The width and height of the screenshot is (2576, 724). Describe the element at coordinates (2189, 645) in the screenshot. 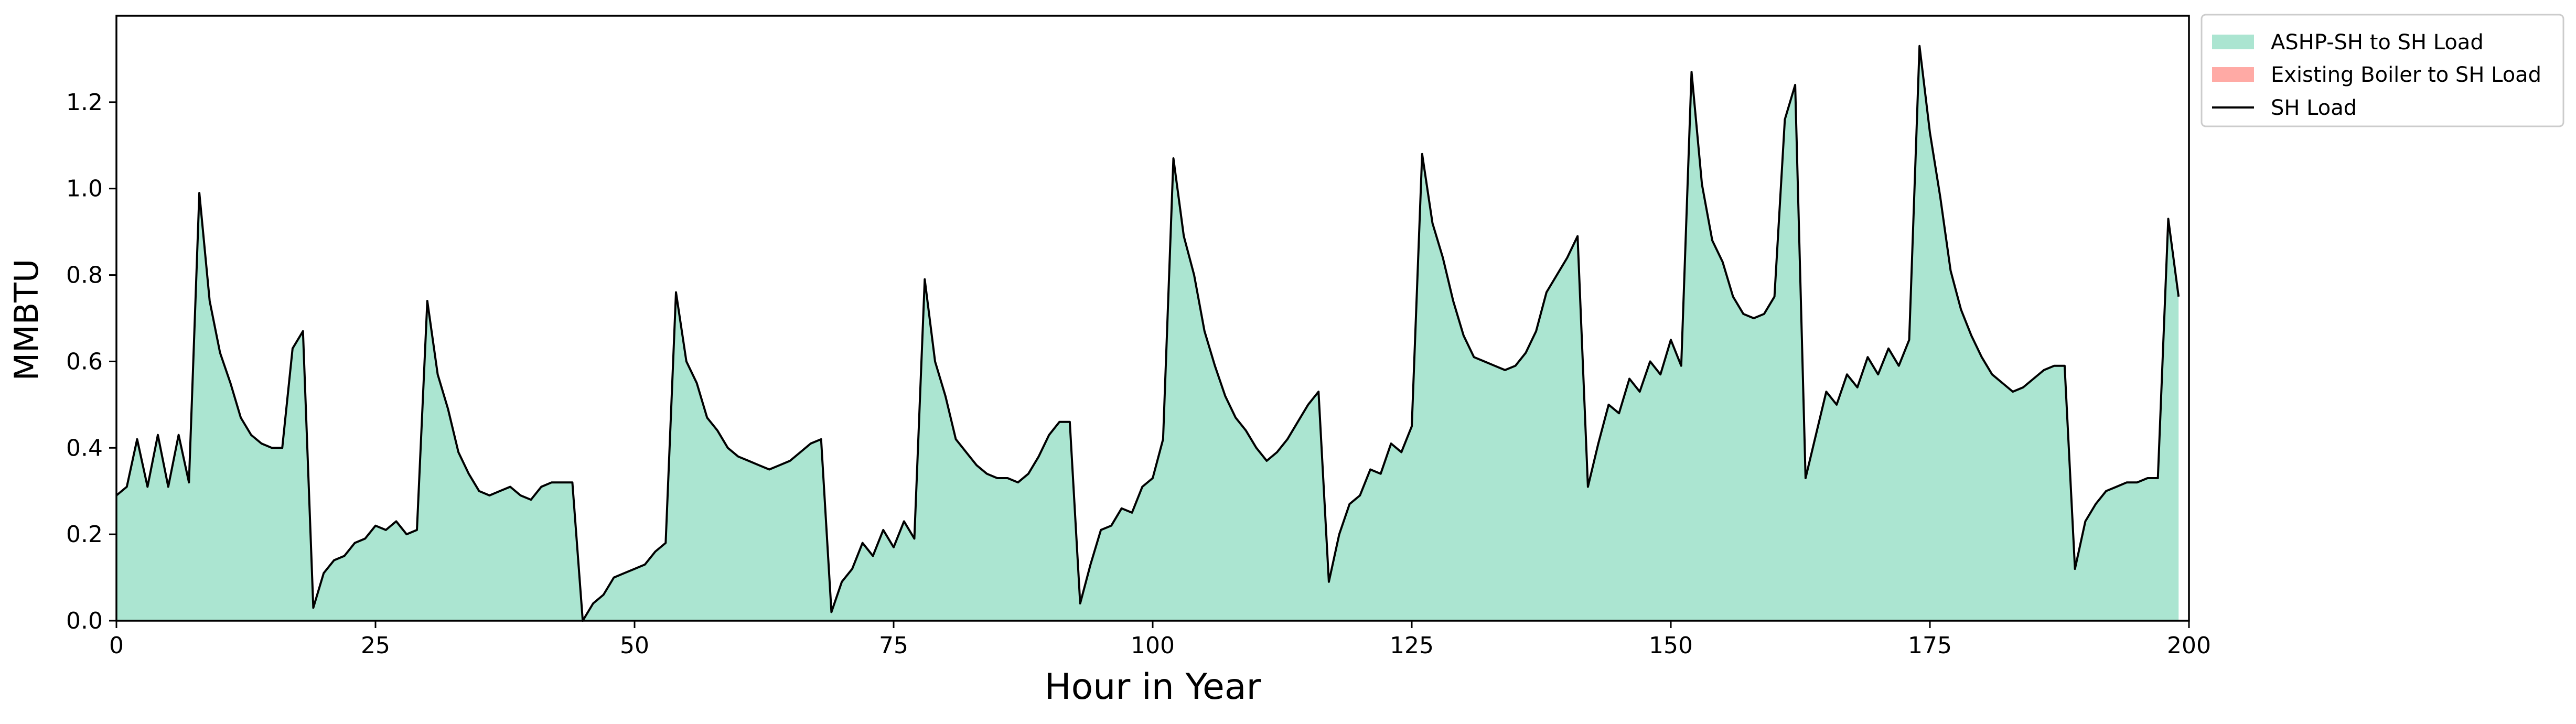

I see `x-tick-label: 200` at that location.